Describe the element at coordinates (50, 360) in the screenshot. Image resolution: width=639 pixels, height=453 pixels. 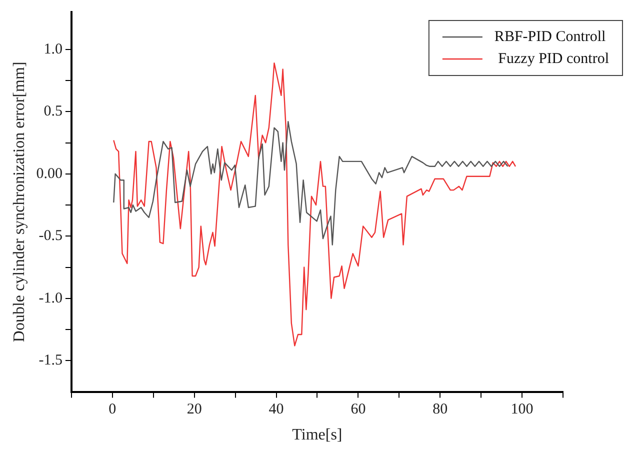
I see `y-tick-label: -1.5` at that location.